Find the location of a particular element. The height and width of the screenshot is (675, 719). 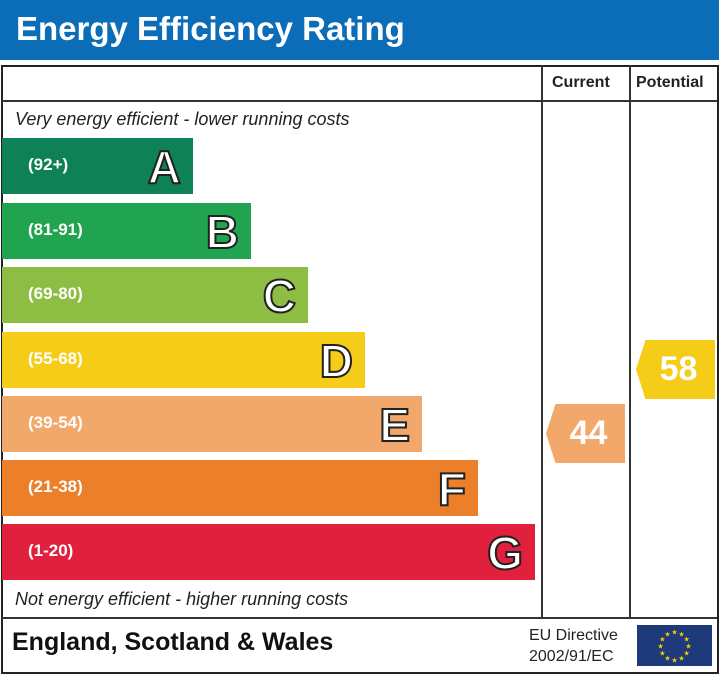

band-letter: B is located at coordinates (222, 232).